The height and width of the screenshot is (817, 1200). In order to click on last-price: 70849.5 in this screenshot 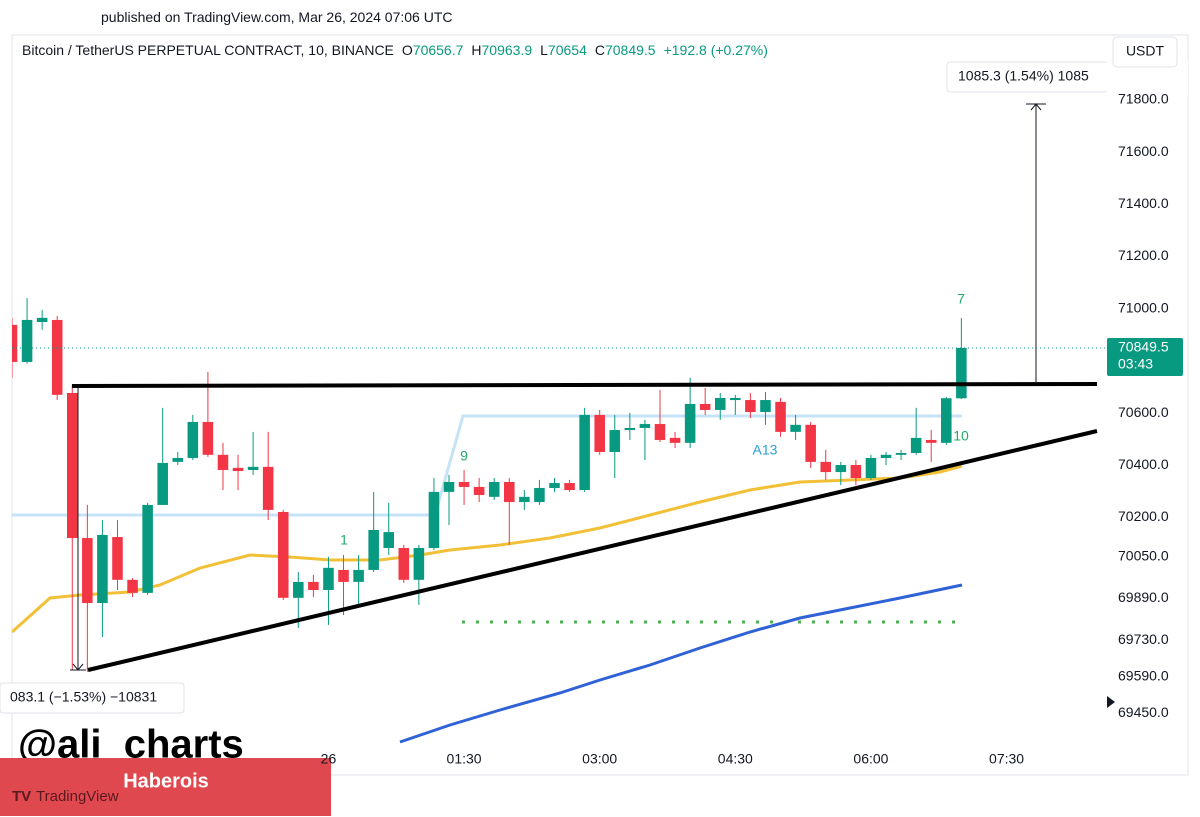, I will do `click(1143, 347)`.